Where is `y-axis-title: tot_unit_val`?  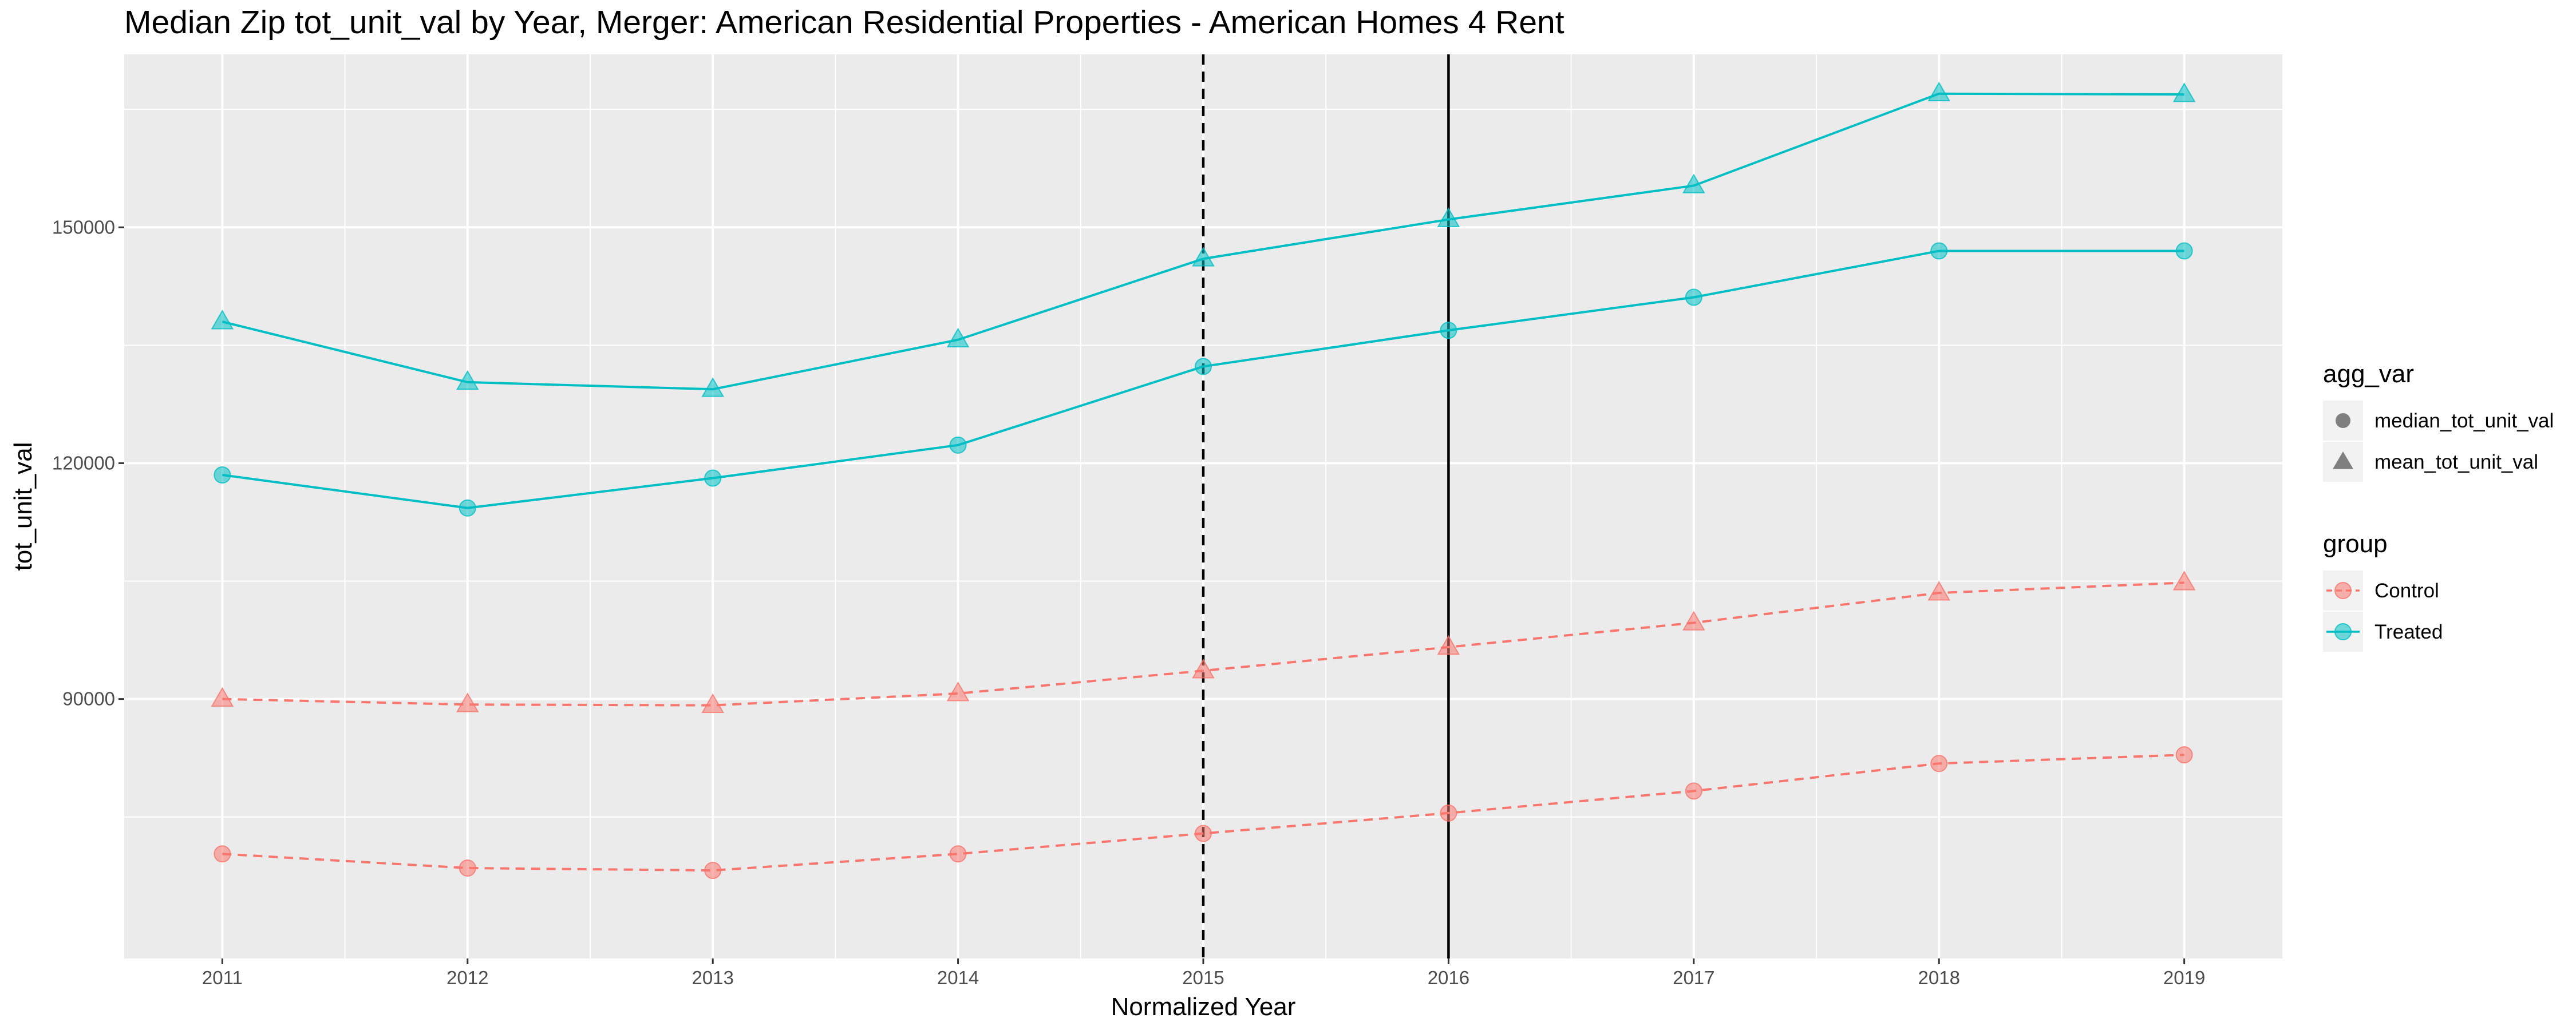
y-axis-title: tot_unit_val is located at coordinates (23, 506).